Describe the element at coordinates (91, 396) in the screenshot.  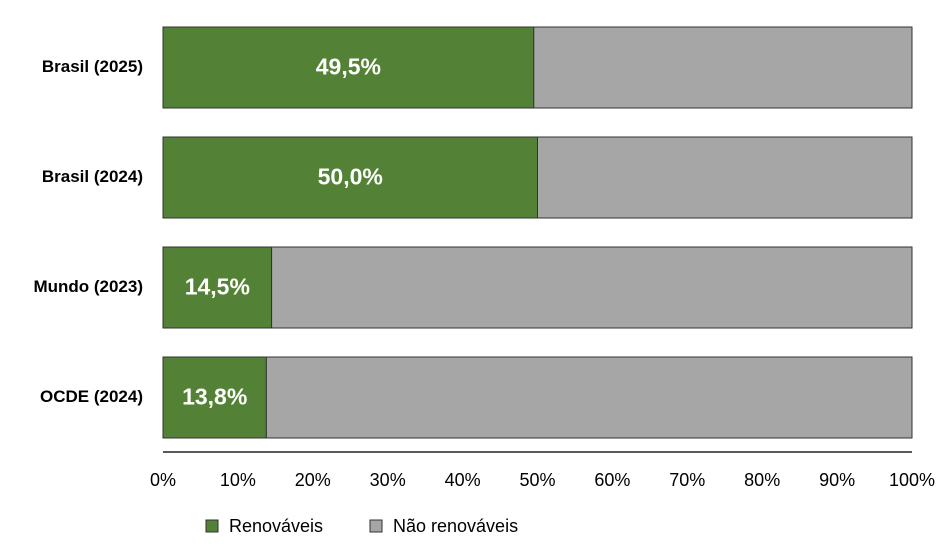
I see `category-label: OCDE (2024)` at that location.